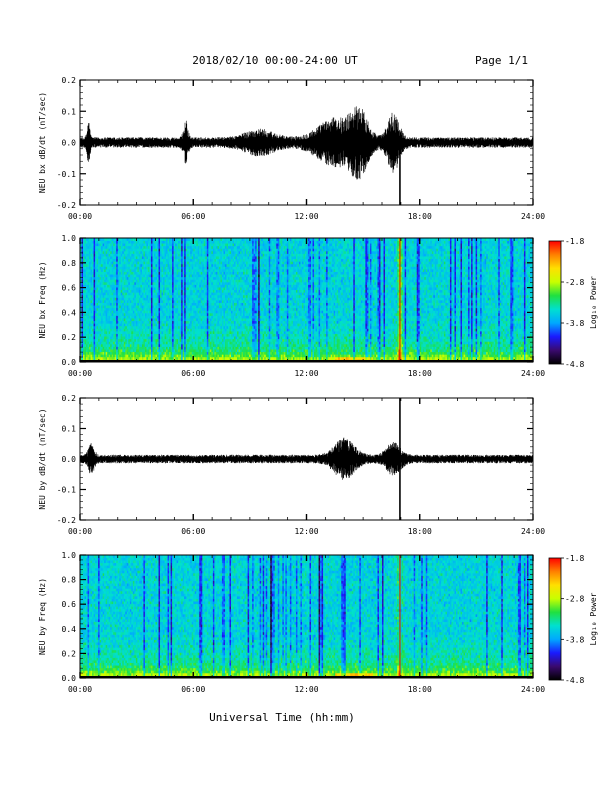 Image resolution: width=612 pixels, height=796 pixels. What do you see at coordinates (66, 205) in the screenshot?
I see `y-tick-label: -0.2` at bounding box center [66, 205].